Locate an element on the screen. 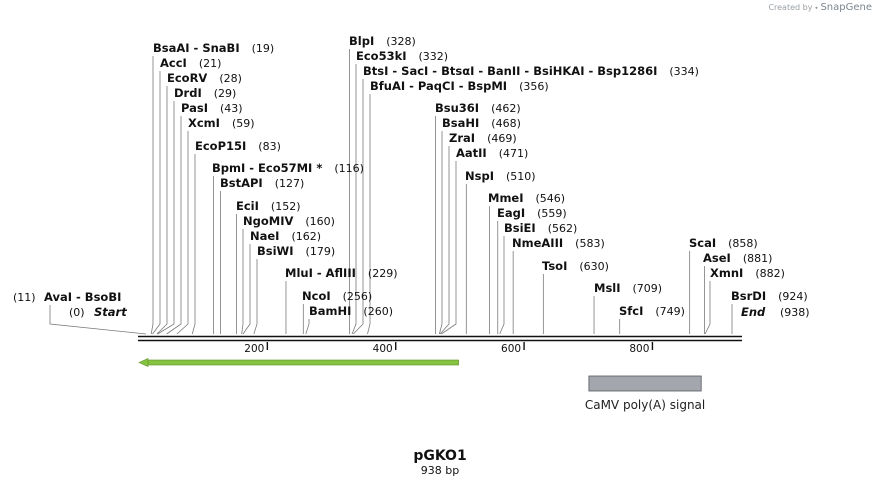 The width and height of the screenshot is (880, 486). site-position: (11) is located at coordinates (24, 297).